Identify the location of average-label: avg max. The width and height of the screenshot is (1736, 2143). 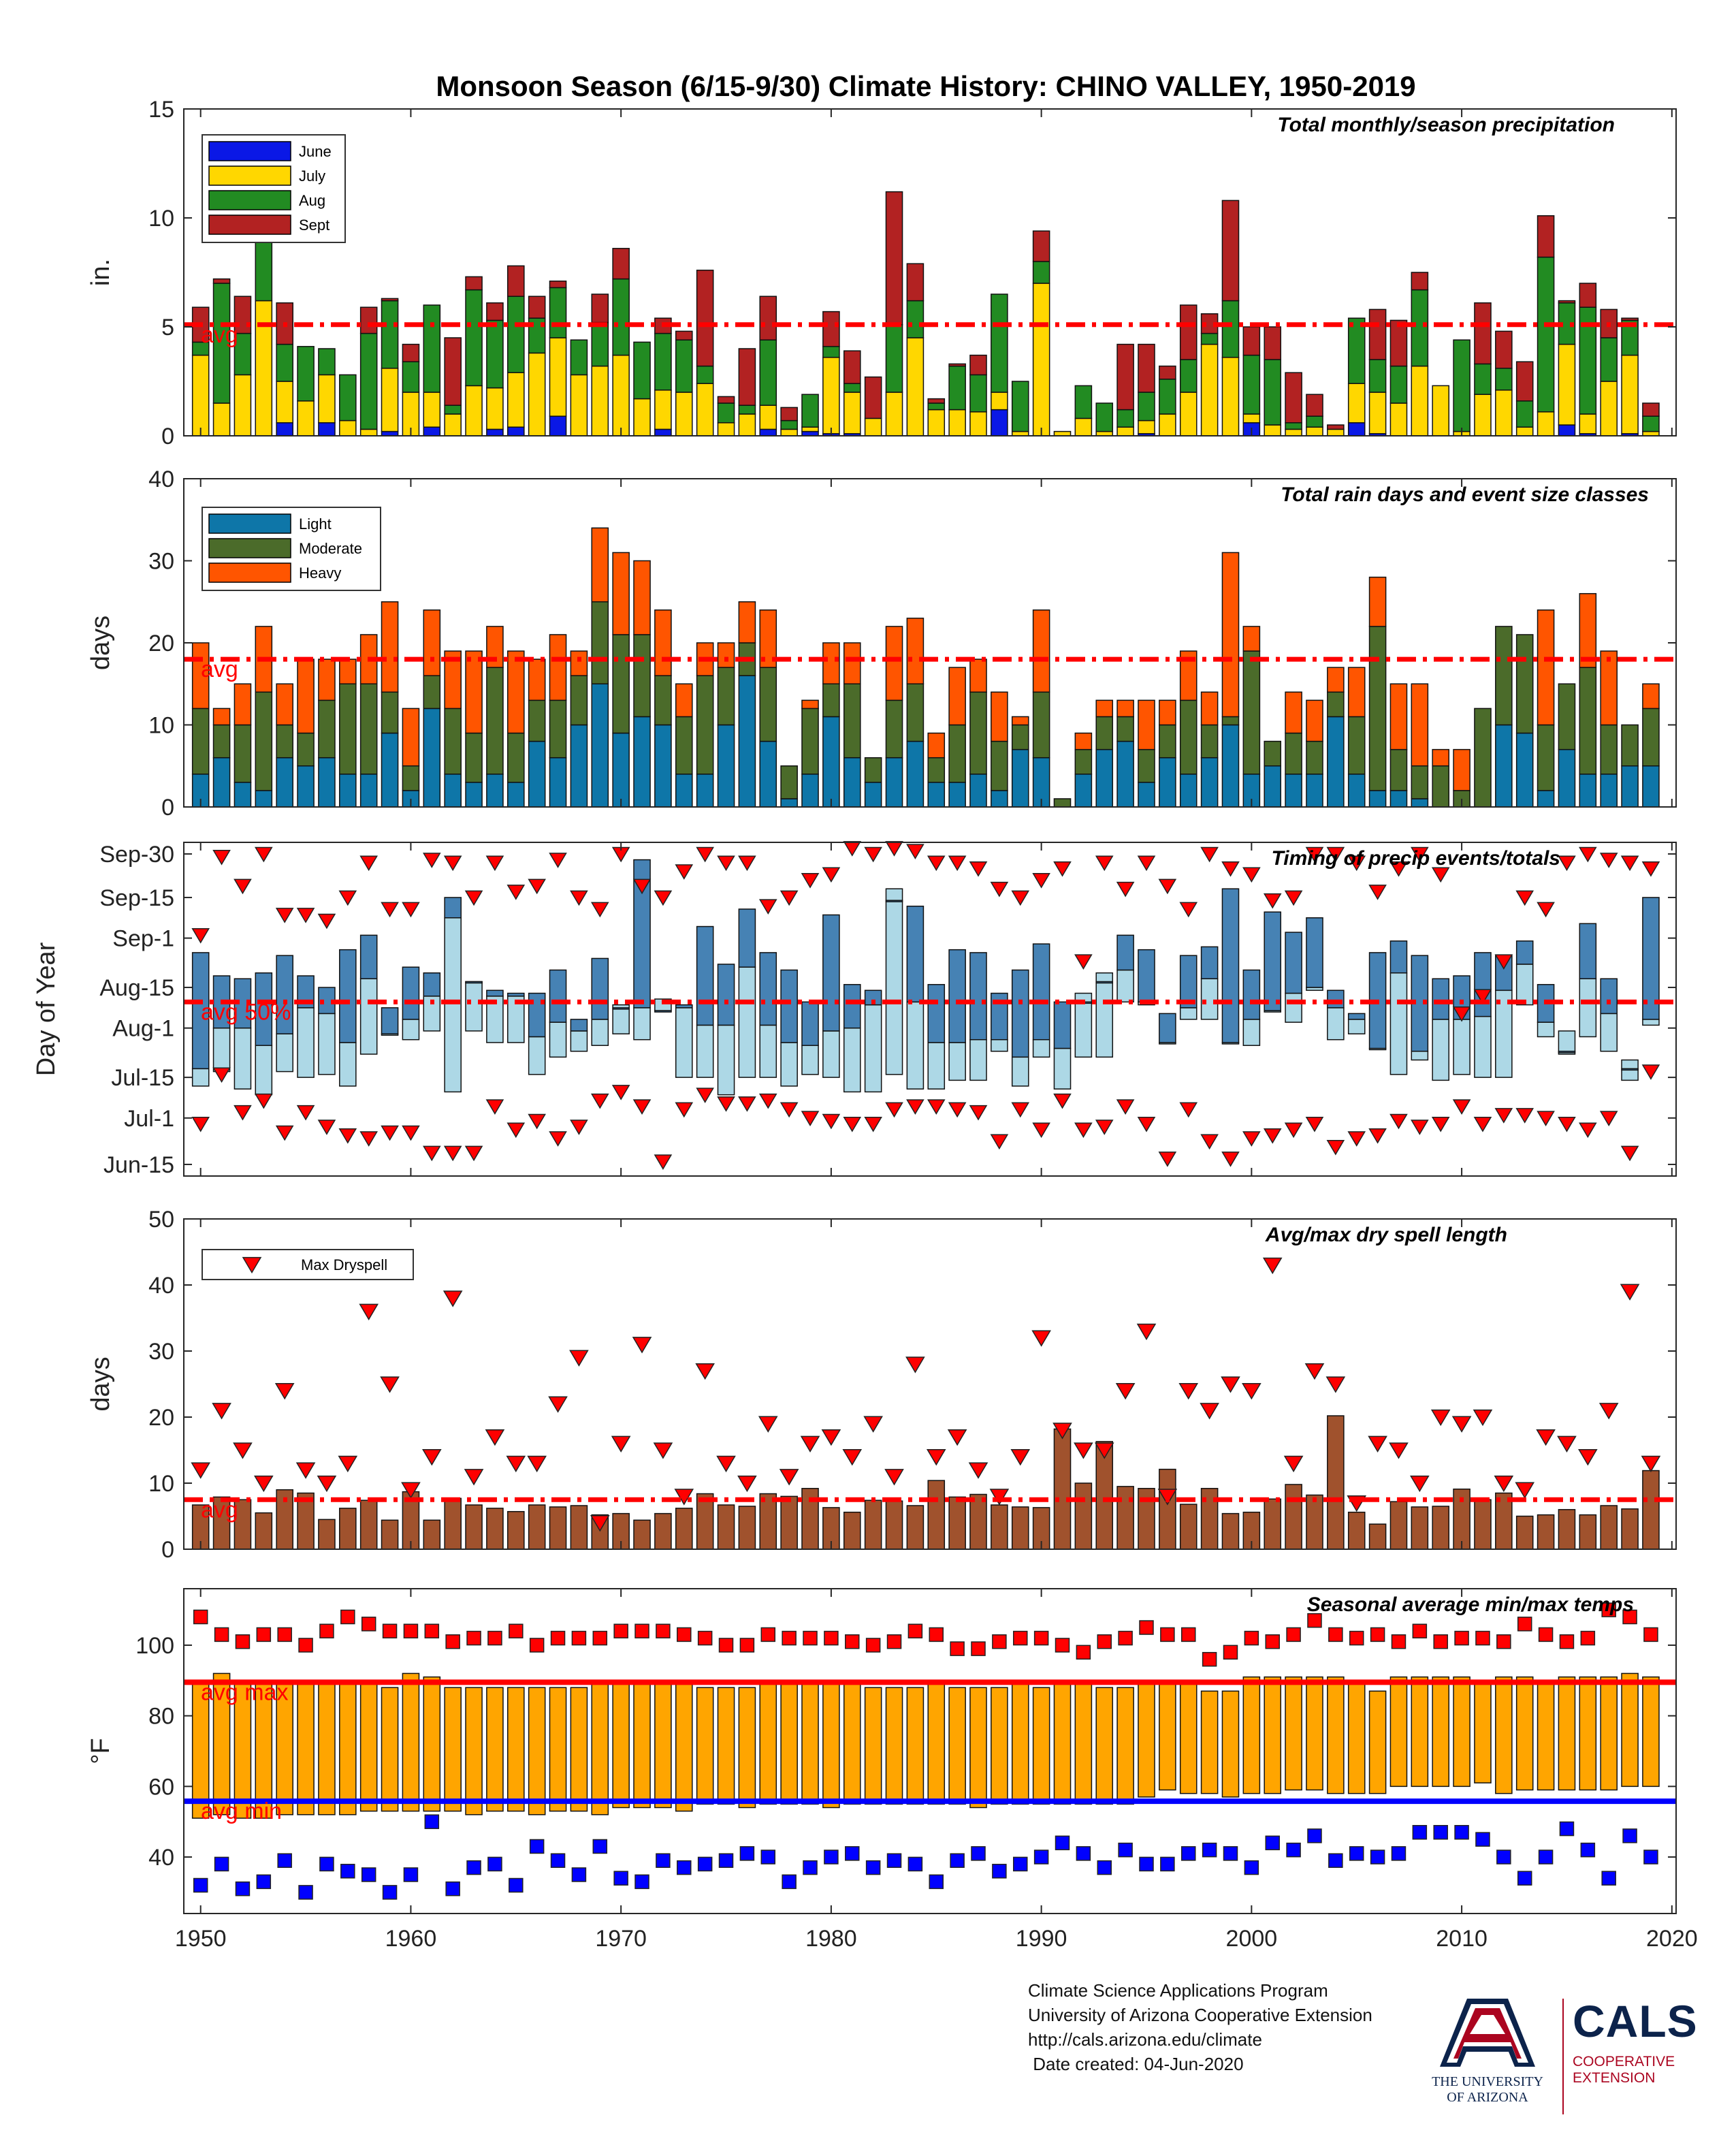
(245, 1692).